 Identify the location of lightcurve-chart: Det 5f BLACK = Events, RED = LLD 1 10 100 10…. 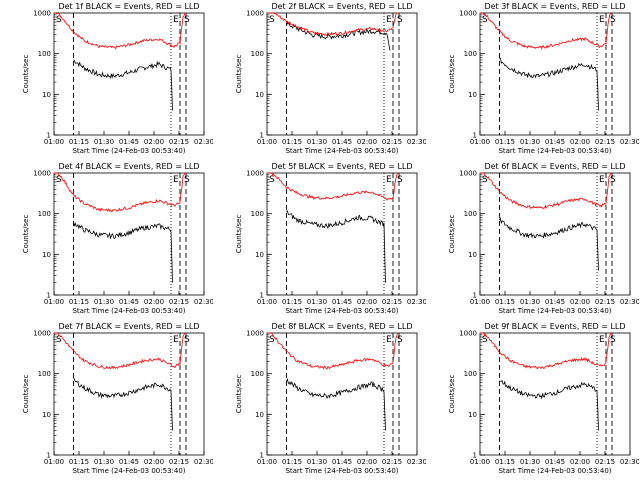
(331, 238).